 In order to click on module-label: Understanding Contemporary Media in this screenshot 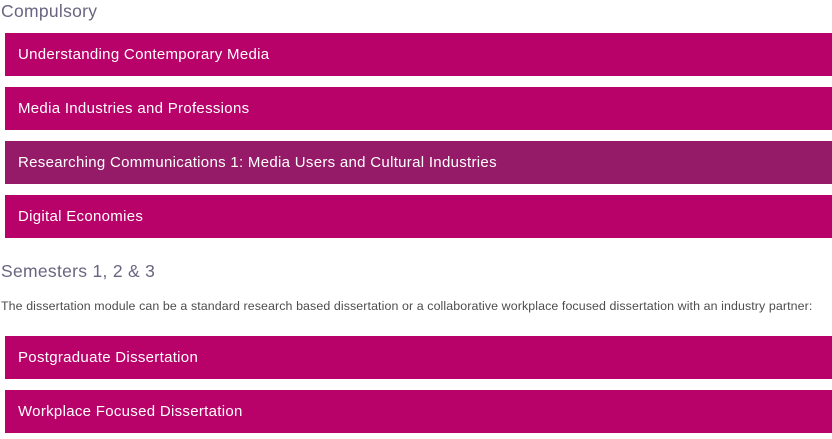, I will do `click(144, 54)`.